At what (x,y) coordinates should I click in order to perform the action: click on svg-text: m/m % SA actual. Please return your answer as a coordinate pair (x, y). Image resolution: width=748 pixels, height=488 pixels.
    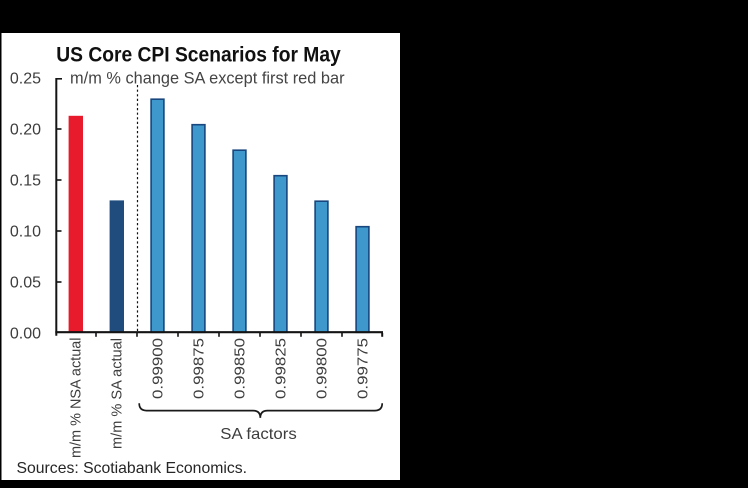
    Looking at the image, I should click on (117, 393).